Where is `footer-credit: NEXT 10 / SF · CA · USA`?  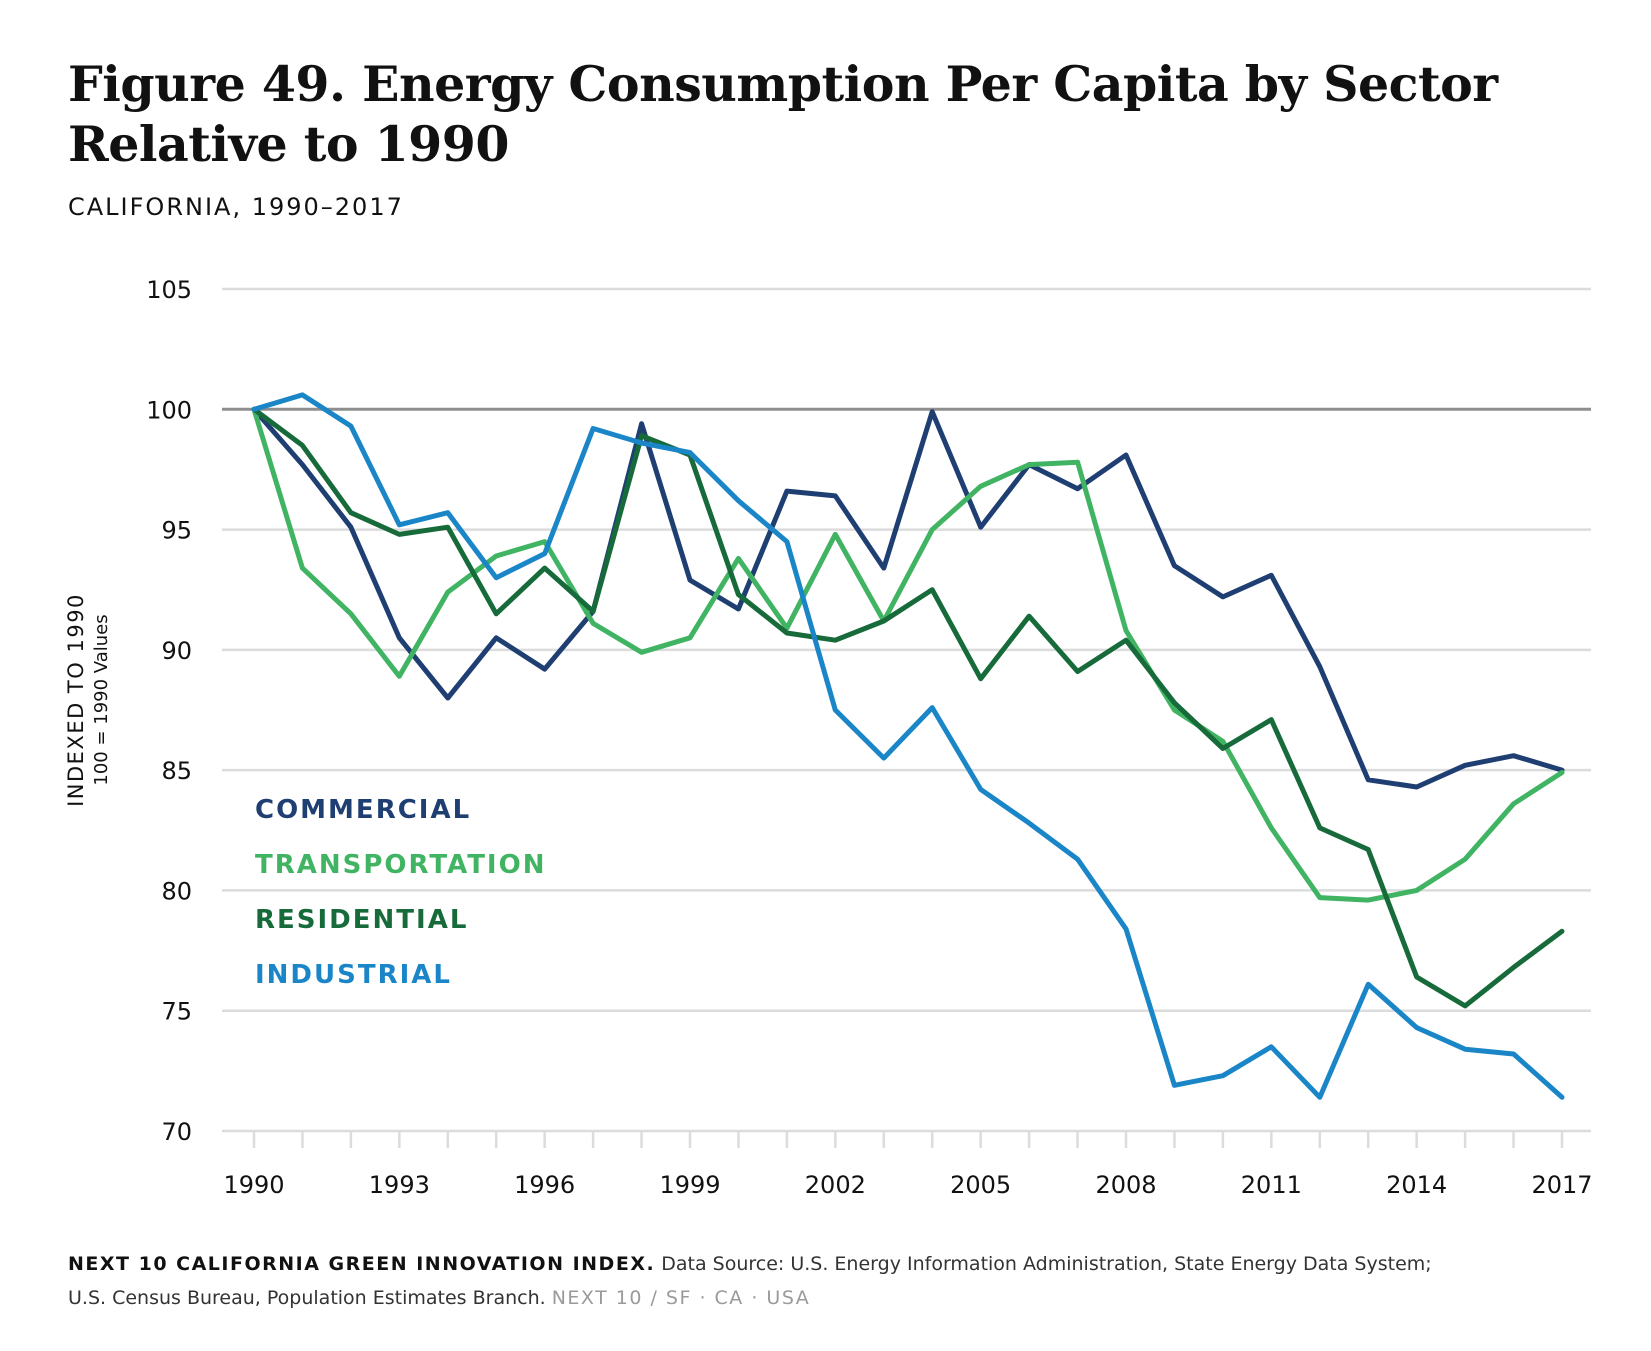 footer-credit: NEXT 10 / SF · CA · USA is located at coordinates (681, 1298).